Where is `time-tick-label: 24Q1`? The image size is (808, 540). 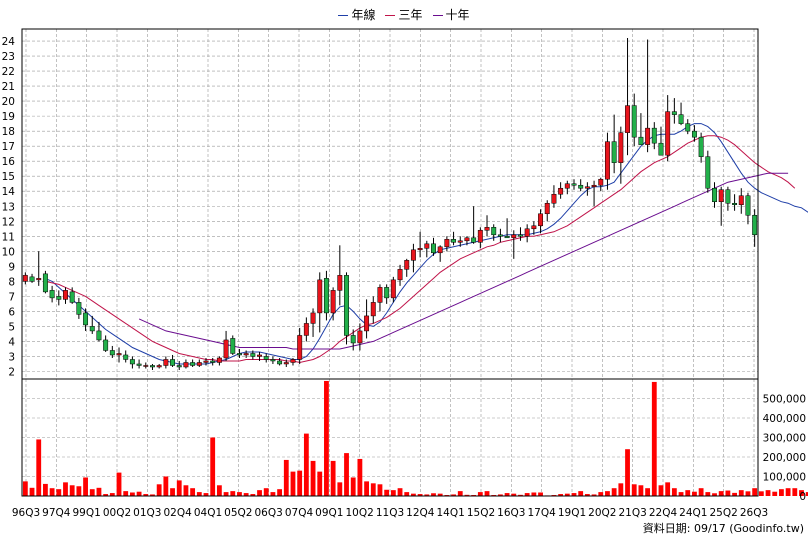 time-tick-label: 24Q1 is located at coordinates (693, 513).